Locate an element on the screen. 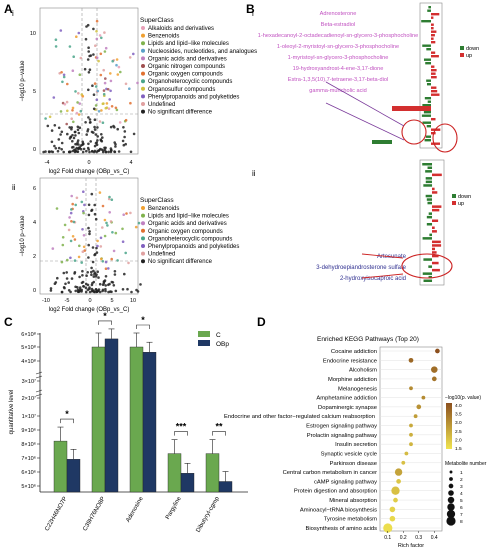 The width and height of the screenshot is (489, 550). volcano-ii-xtick-4: 10 is located at coordinates (133, 301).